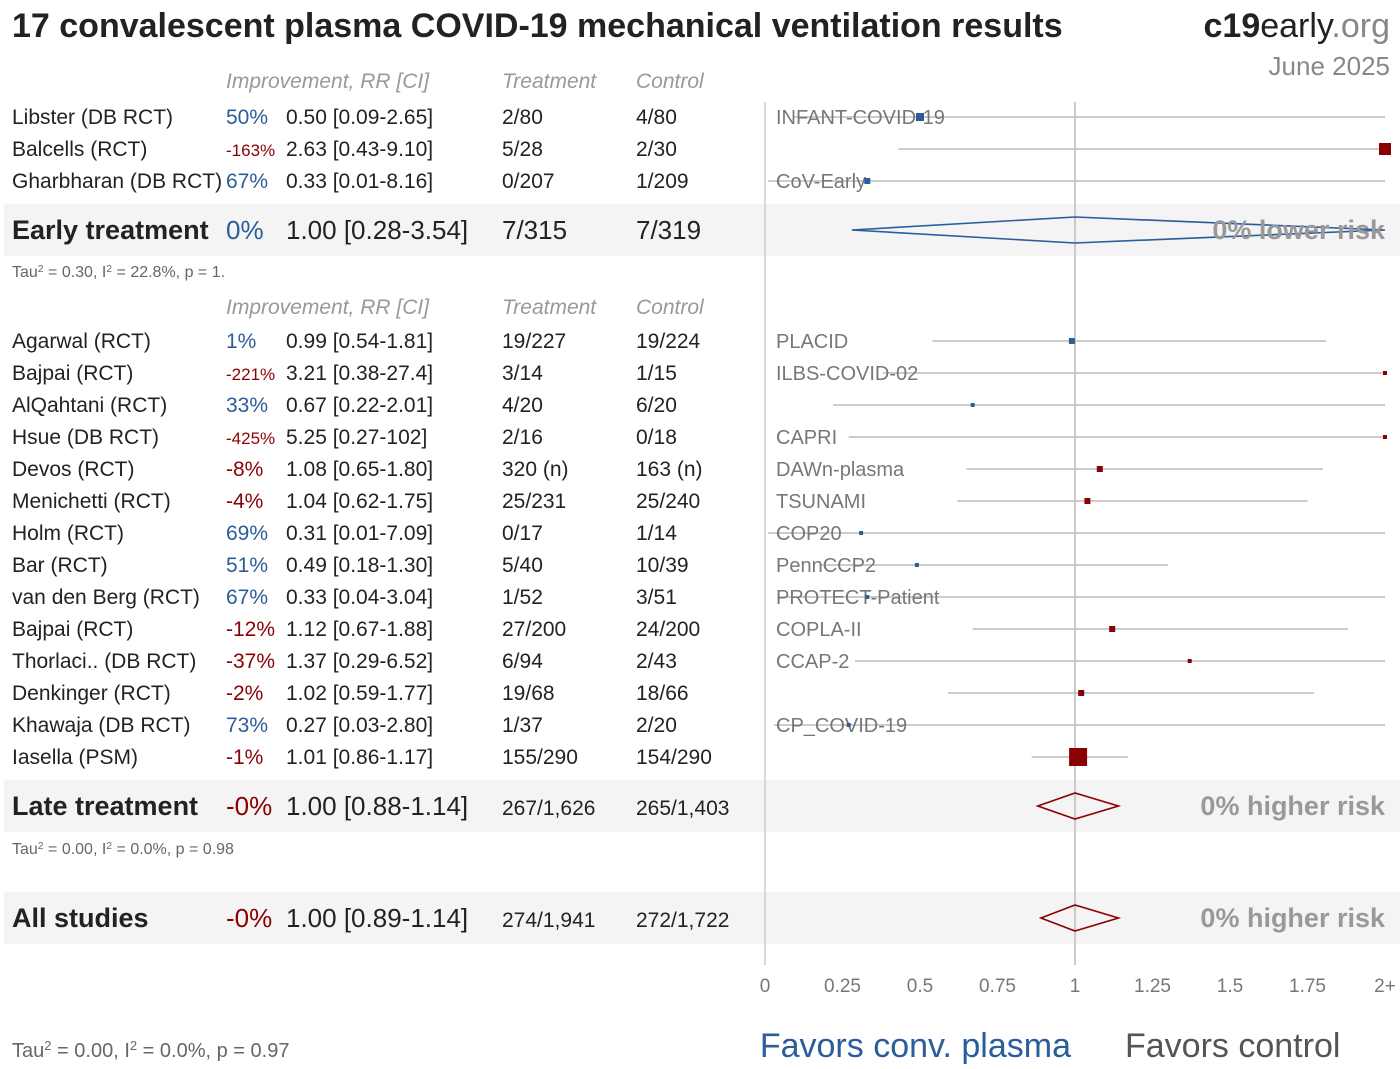  I want to click on study-improvement: -4%, so click(244, 501).